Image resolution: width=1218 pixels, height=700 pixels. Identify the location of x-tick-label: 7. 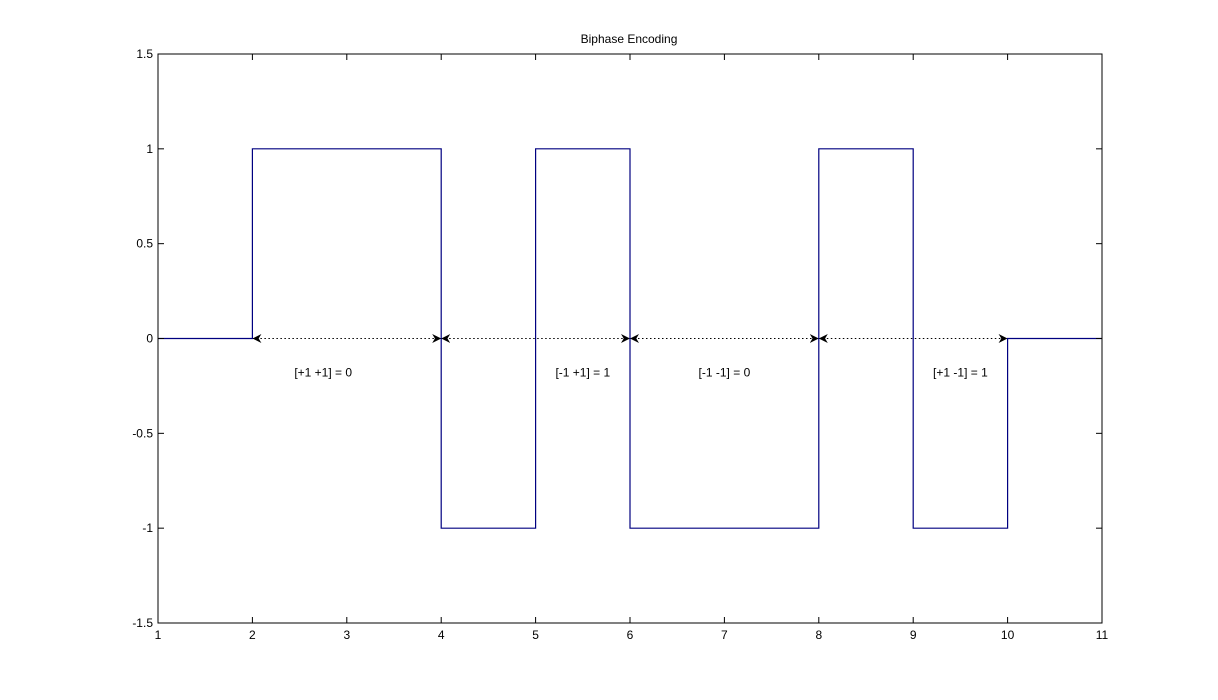
(724, 635).